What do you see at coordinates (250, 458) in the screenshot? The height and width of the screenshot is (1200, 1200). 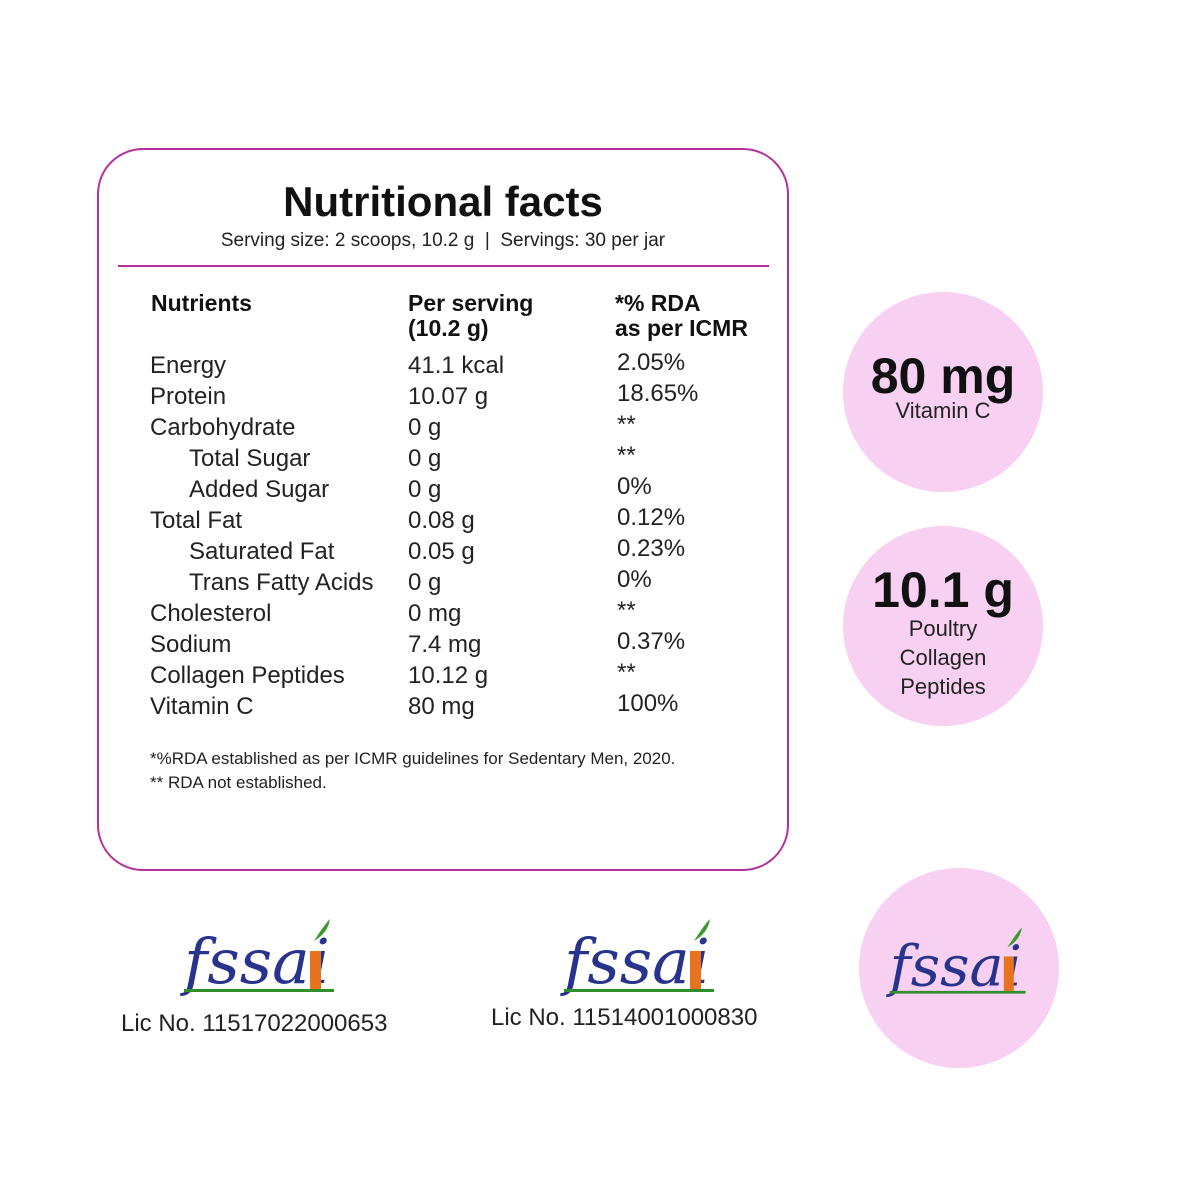 I see `nutrient-name: Total Sugar` at bounding box center [250, 458].